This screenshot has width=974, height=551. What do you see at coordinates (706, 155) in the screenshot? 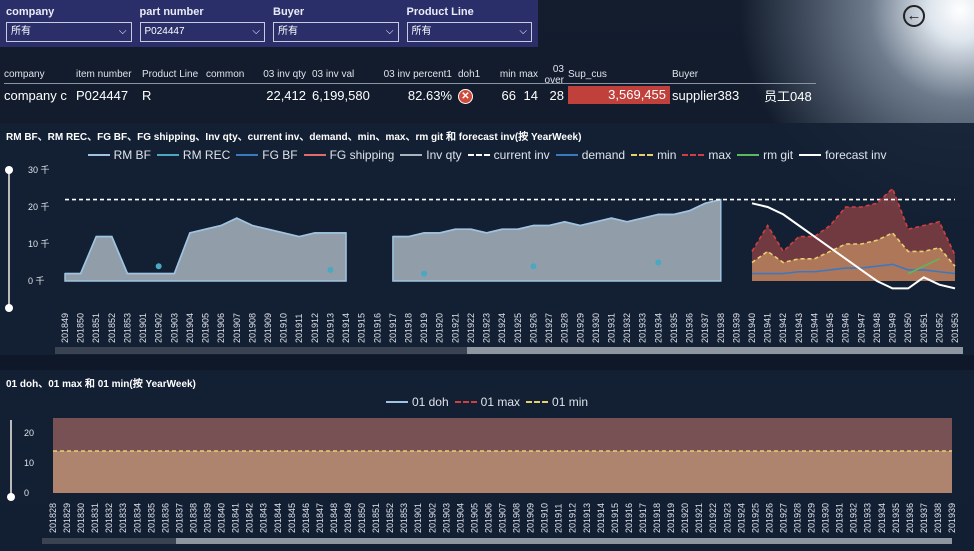
I see `legend-item: max` at bounding box center [706, 155].